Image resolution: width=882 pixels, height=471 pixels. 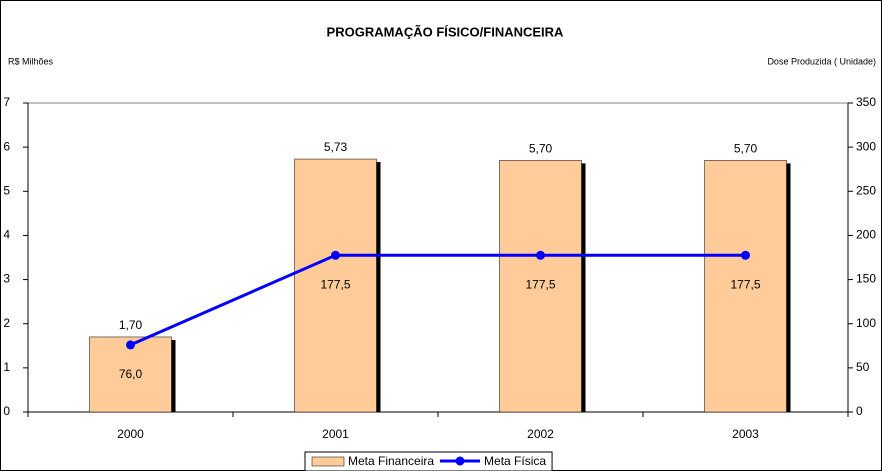 I want to click on x-tick-label: 2003, so click(x=745, y=434).